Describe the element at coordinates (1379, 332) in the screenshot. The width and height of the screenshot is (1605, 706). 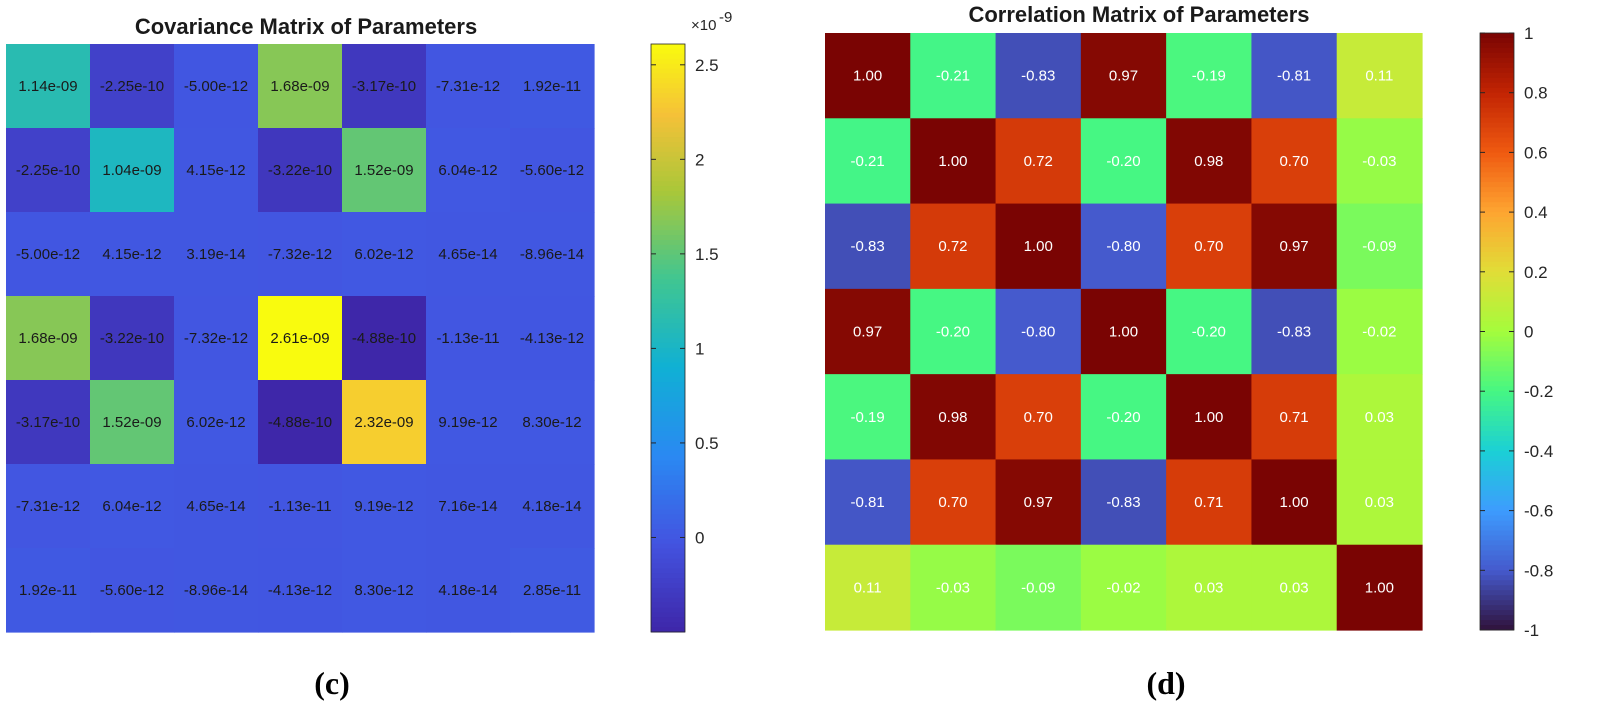
I see `cell-label: -0.02` at that location.